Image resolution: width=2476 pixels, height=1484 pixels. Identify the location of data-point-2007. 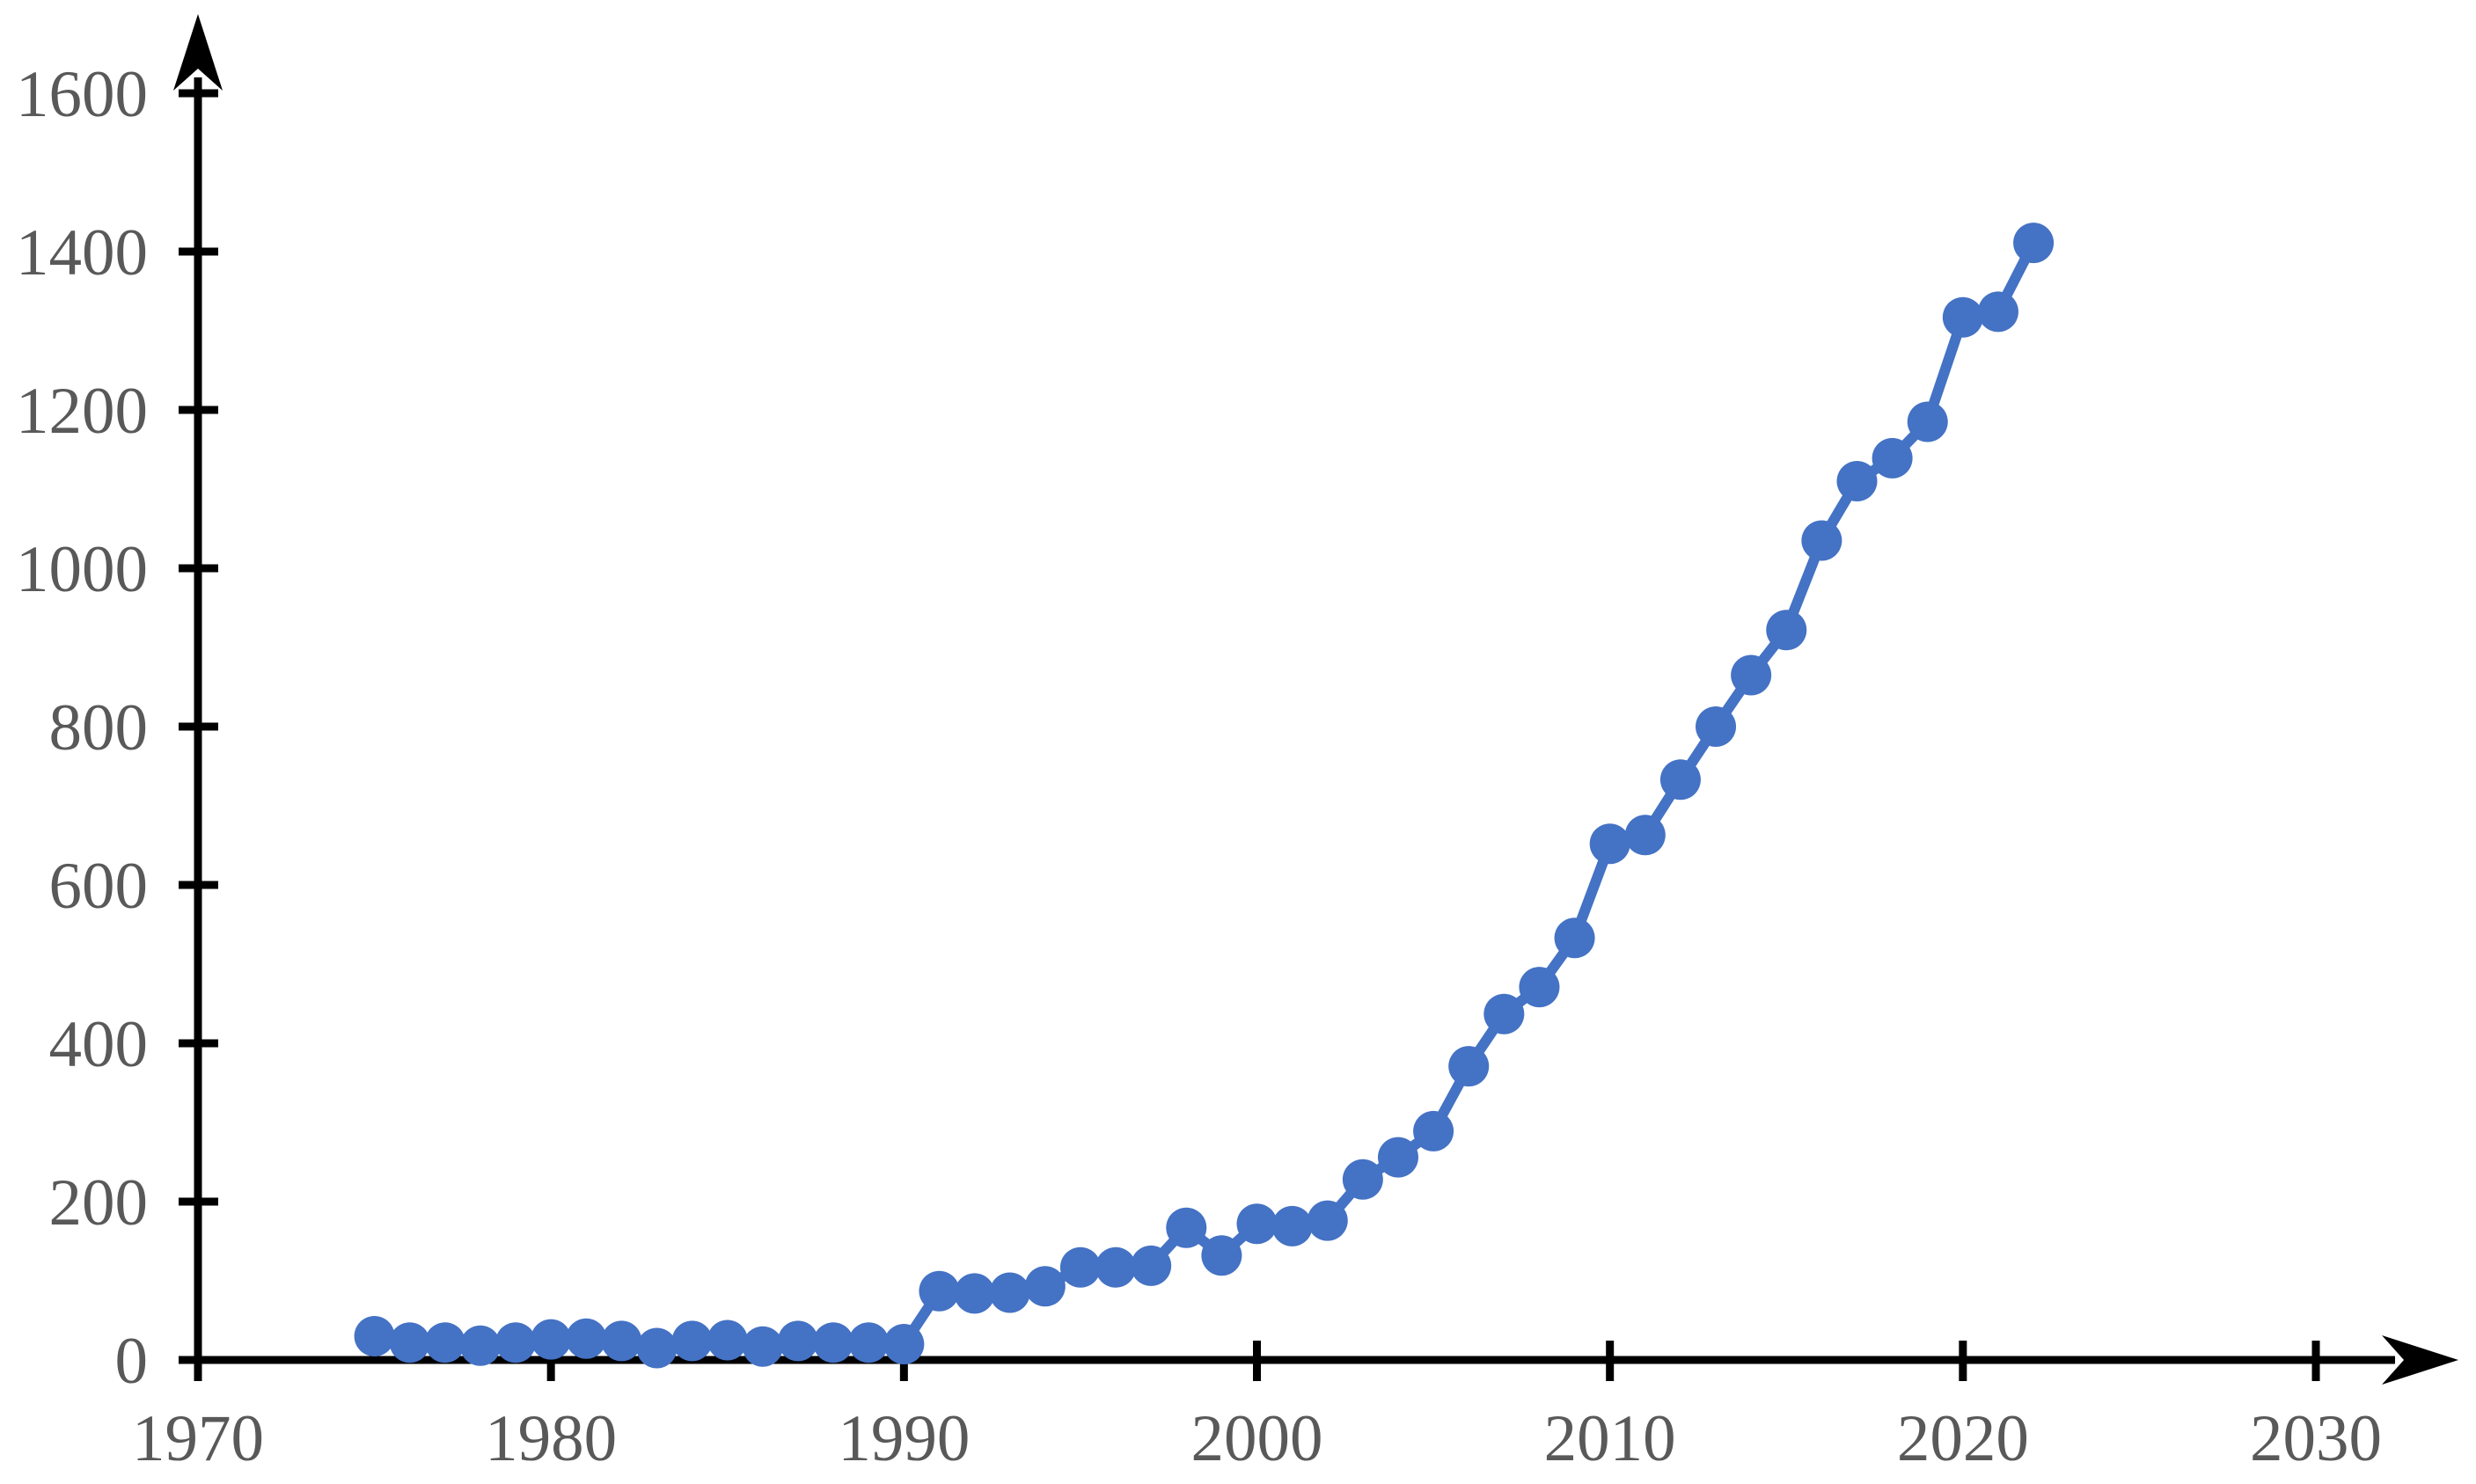
(1504, 1014).